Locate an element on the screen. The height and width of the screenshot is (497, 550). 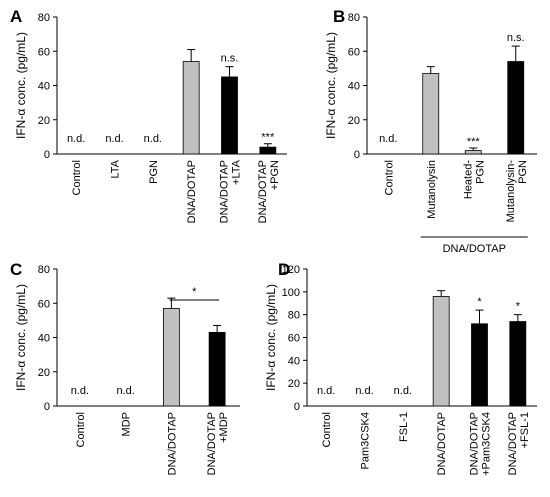
x-tick-label-line: +LTA is located at coordinates (237, 172).